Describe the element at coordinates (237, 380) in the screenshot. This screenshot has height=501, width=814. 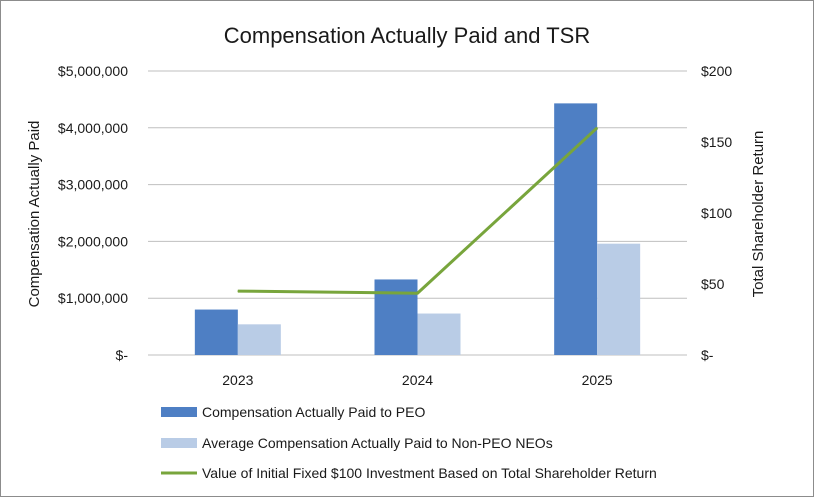
I see `x-tick-label: 2023` at that location.